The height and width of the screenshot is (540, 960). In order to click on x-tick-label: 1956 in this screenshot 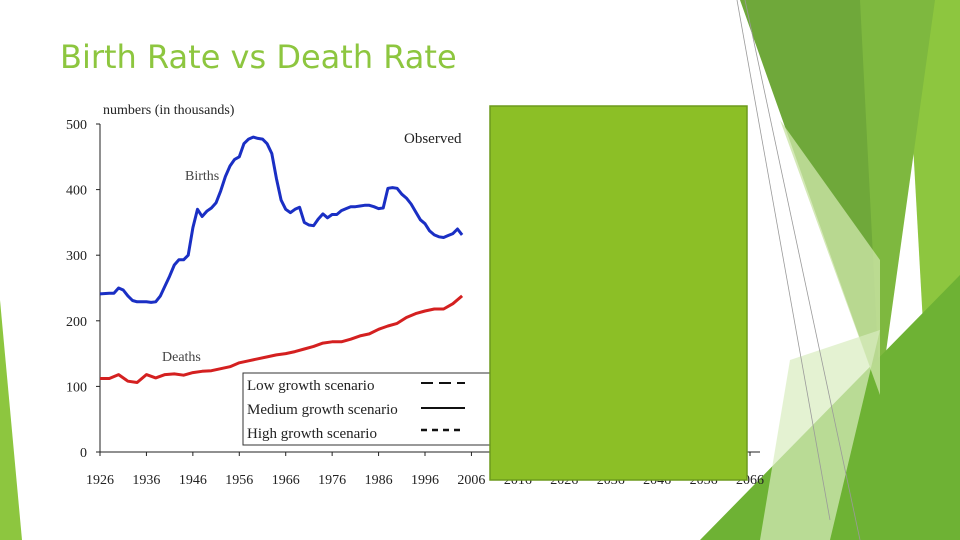, I will do `click(239, 480)`.